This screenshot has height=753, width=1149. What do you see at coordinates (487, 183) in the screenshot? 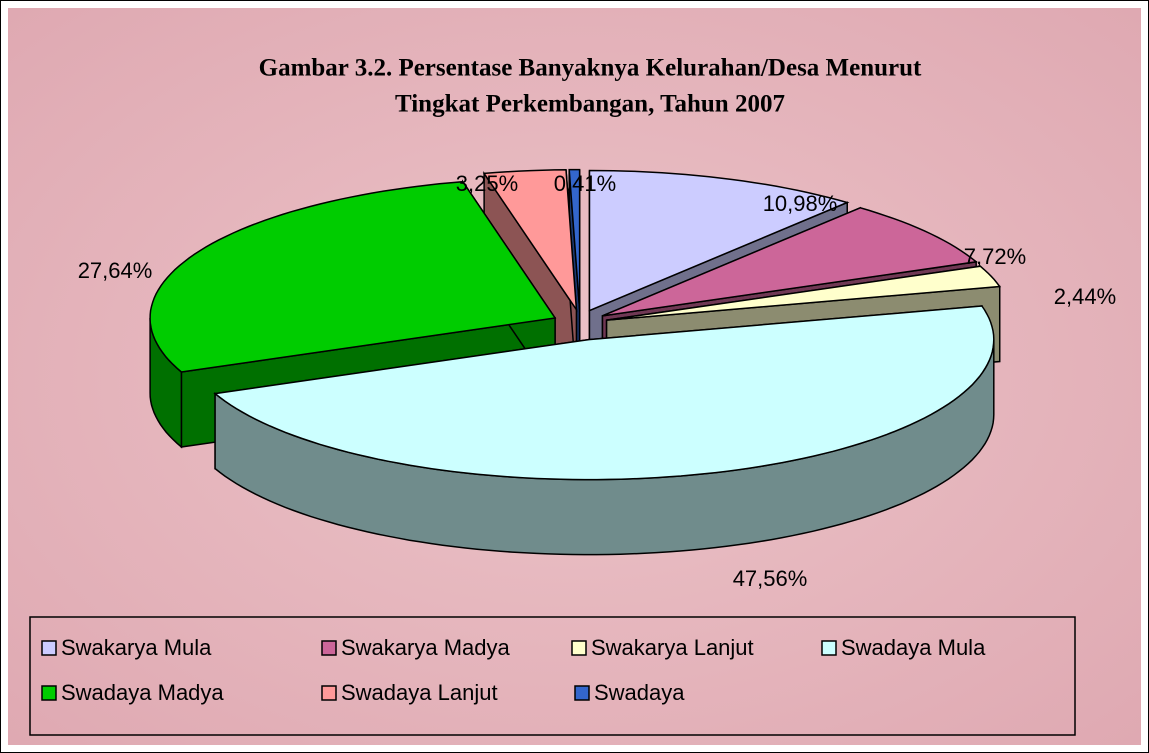
I see `data-label: 3,25%` at bounding box center [487, 183].